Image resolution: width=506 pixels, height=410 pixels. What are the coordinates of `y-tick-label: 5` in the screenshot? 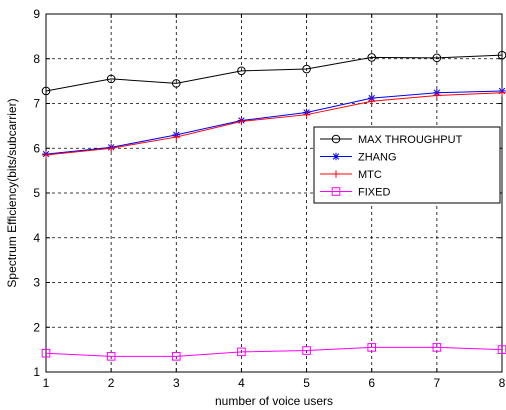 It's located at (36, 193).